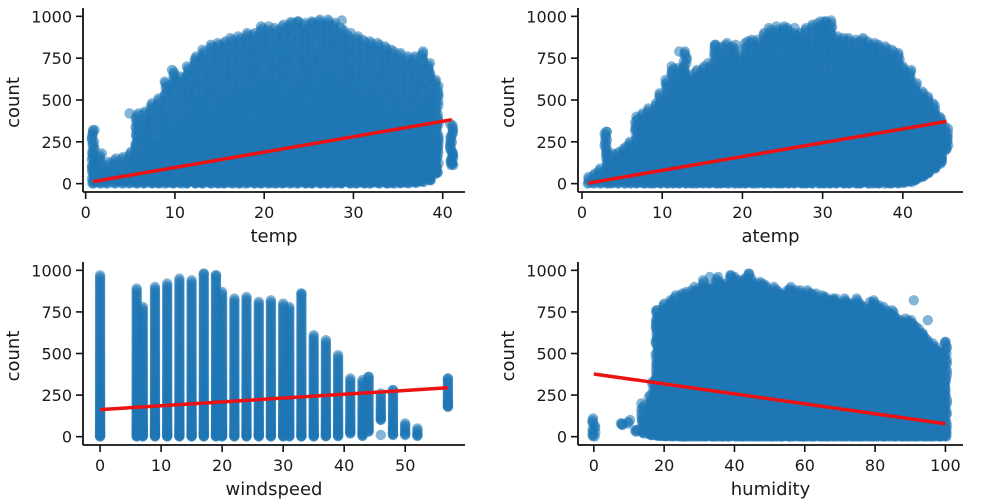  I want to click on y-tick-label: 0, so click(67, 184).